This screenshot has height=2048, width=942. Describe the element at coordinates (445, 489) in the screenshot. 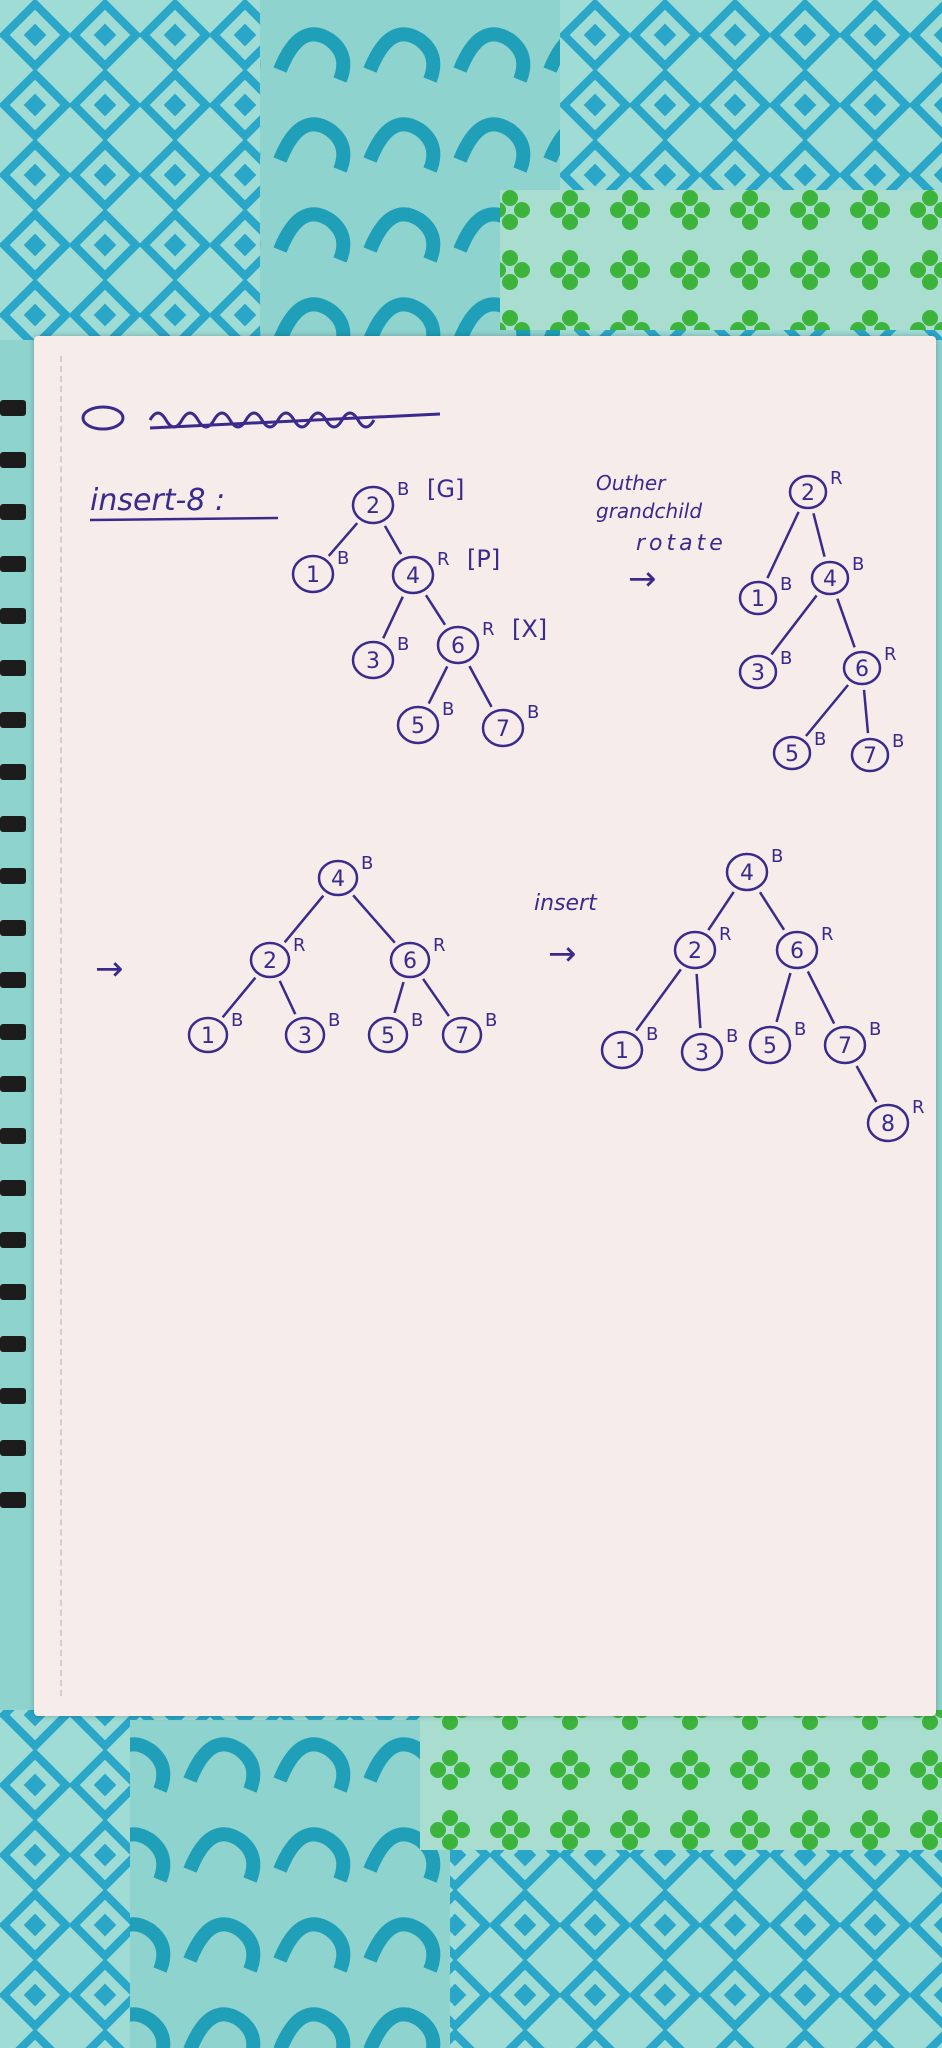

I see `node-tag-2: [G]` at that location.